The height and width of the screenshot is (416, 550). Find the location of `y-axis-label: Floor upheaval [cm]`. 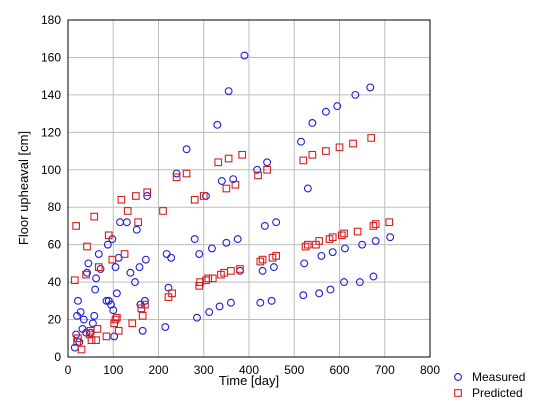

y-axis-label: Floor upheaval [cm] is located at coordinates (23, 188).